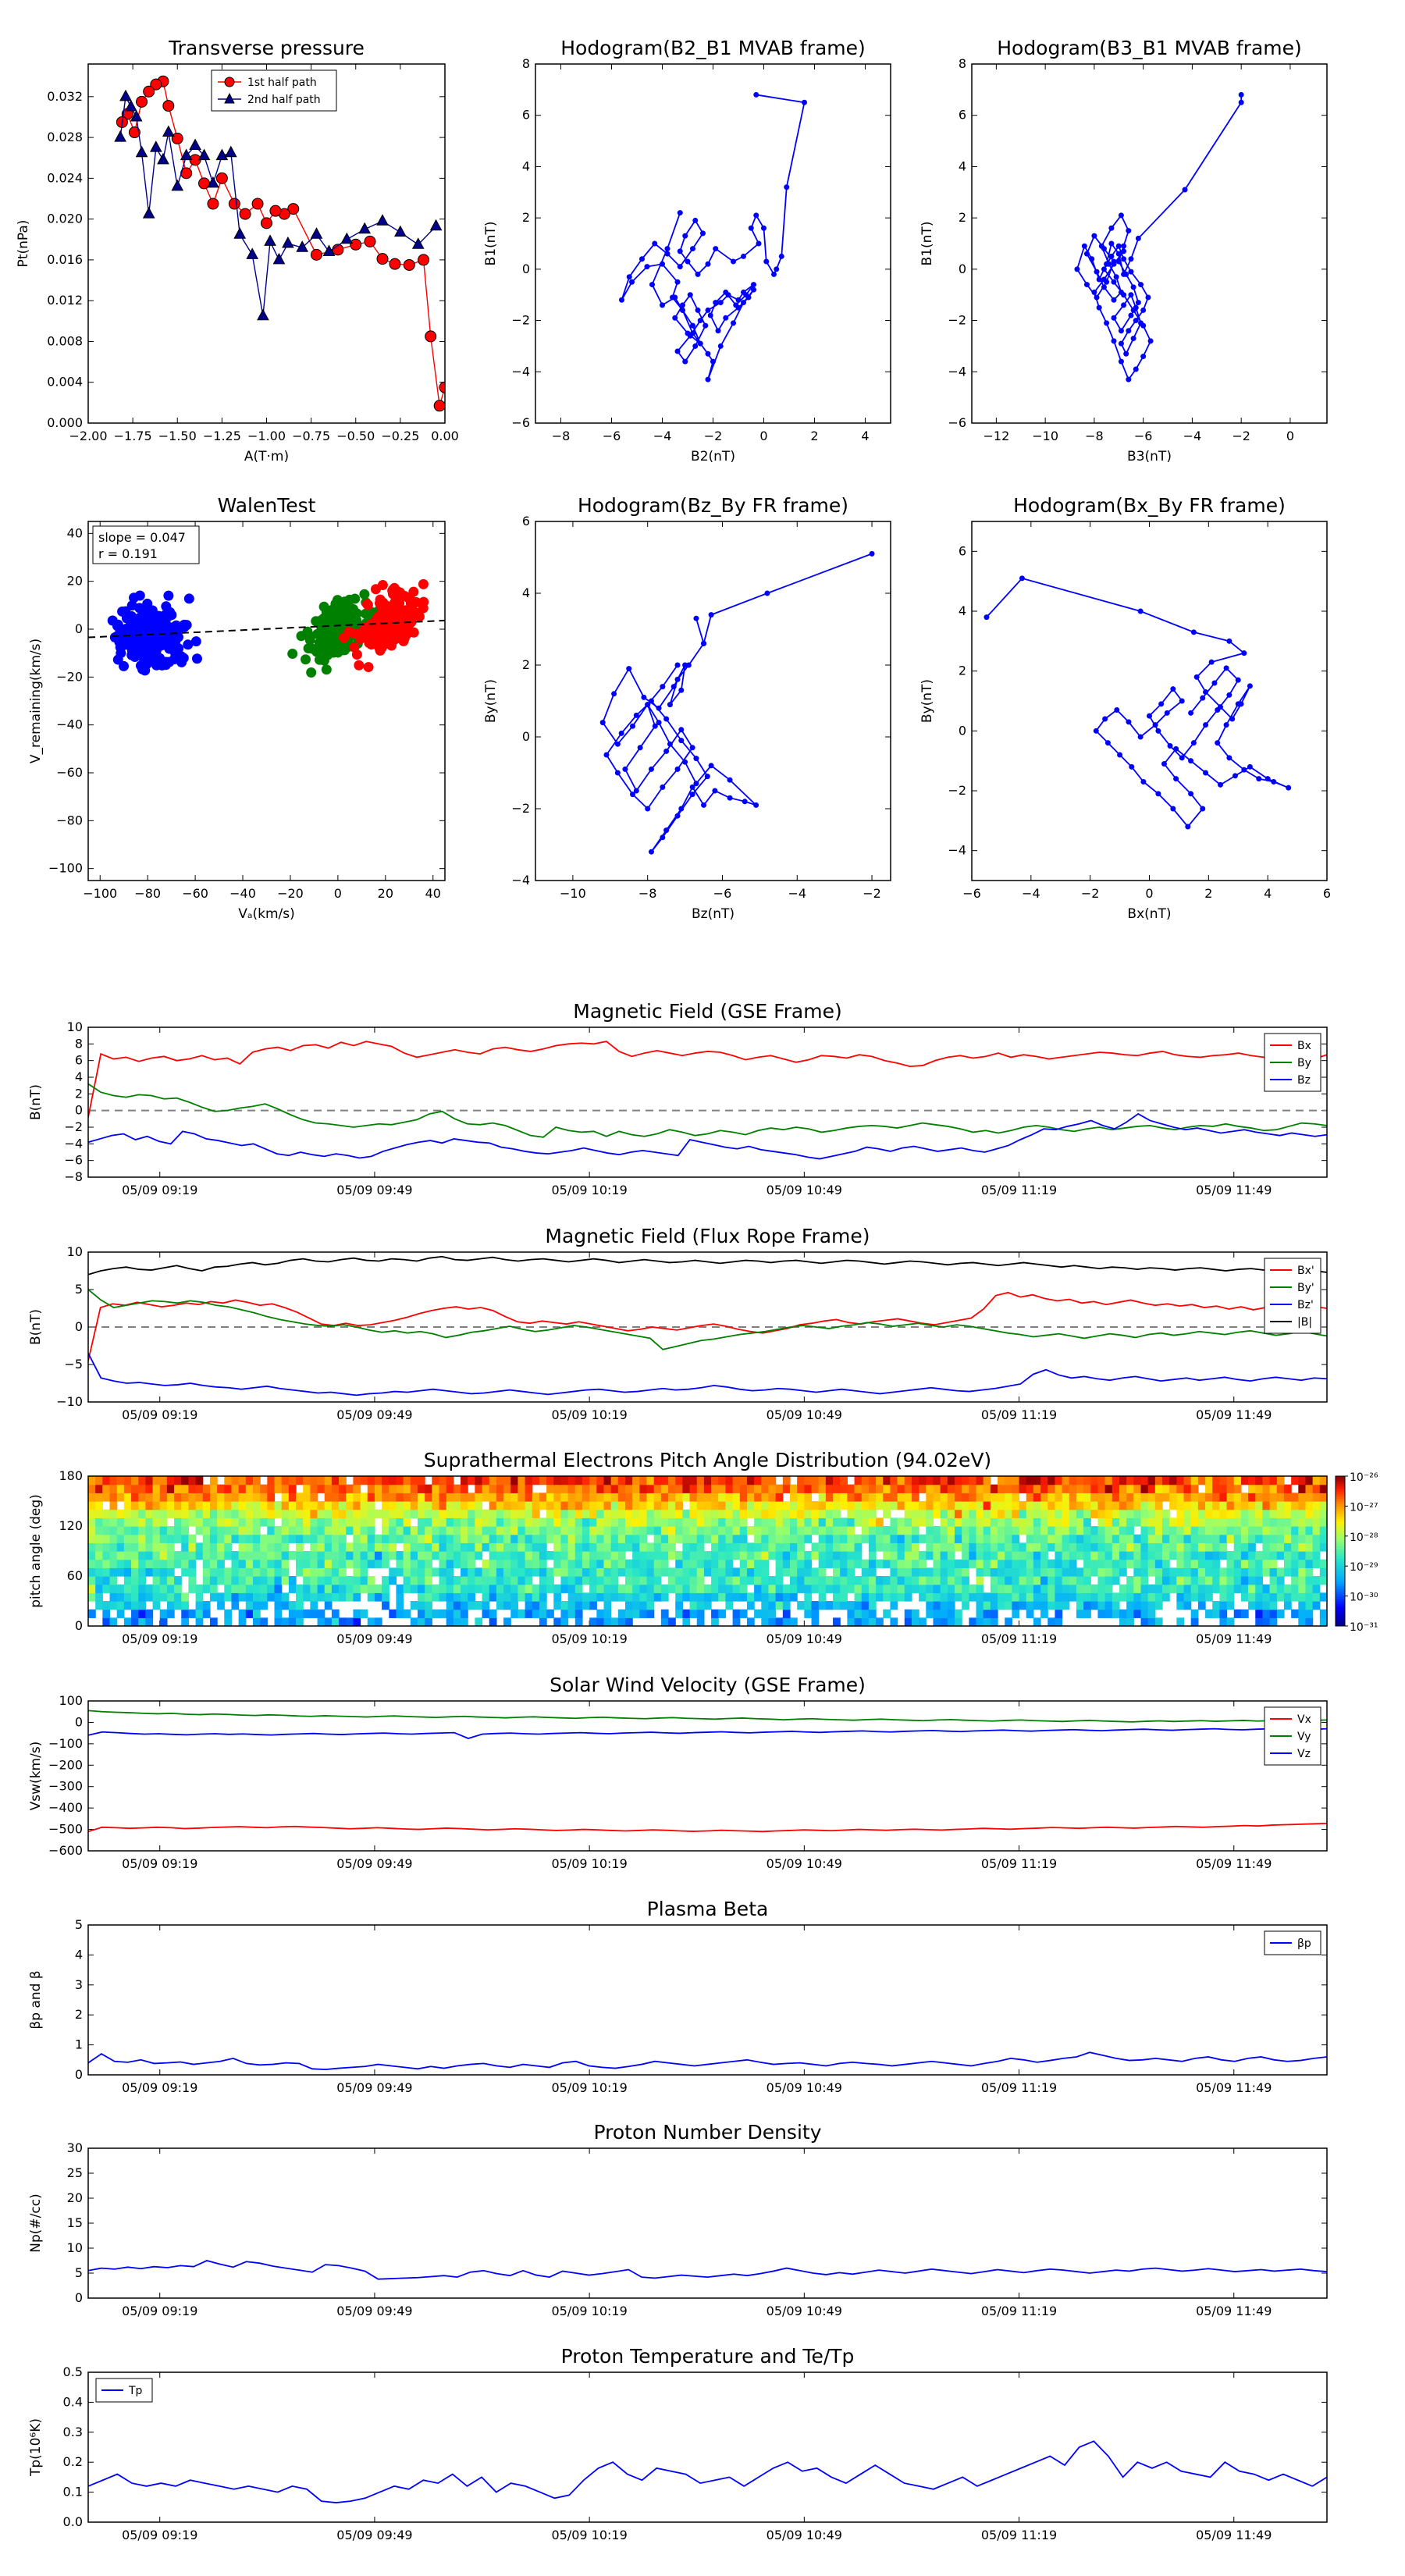  I want to click on series-line-βp, so click(708, 2060).